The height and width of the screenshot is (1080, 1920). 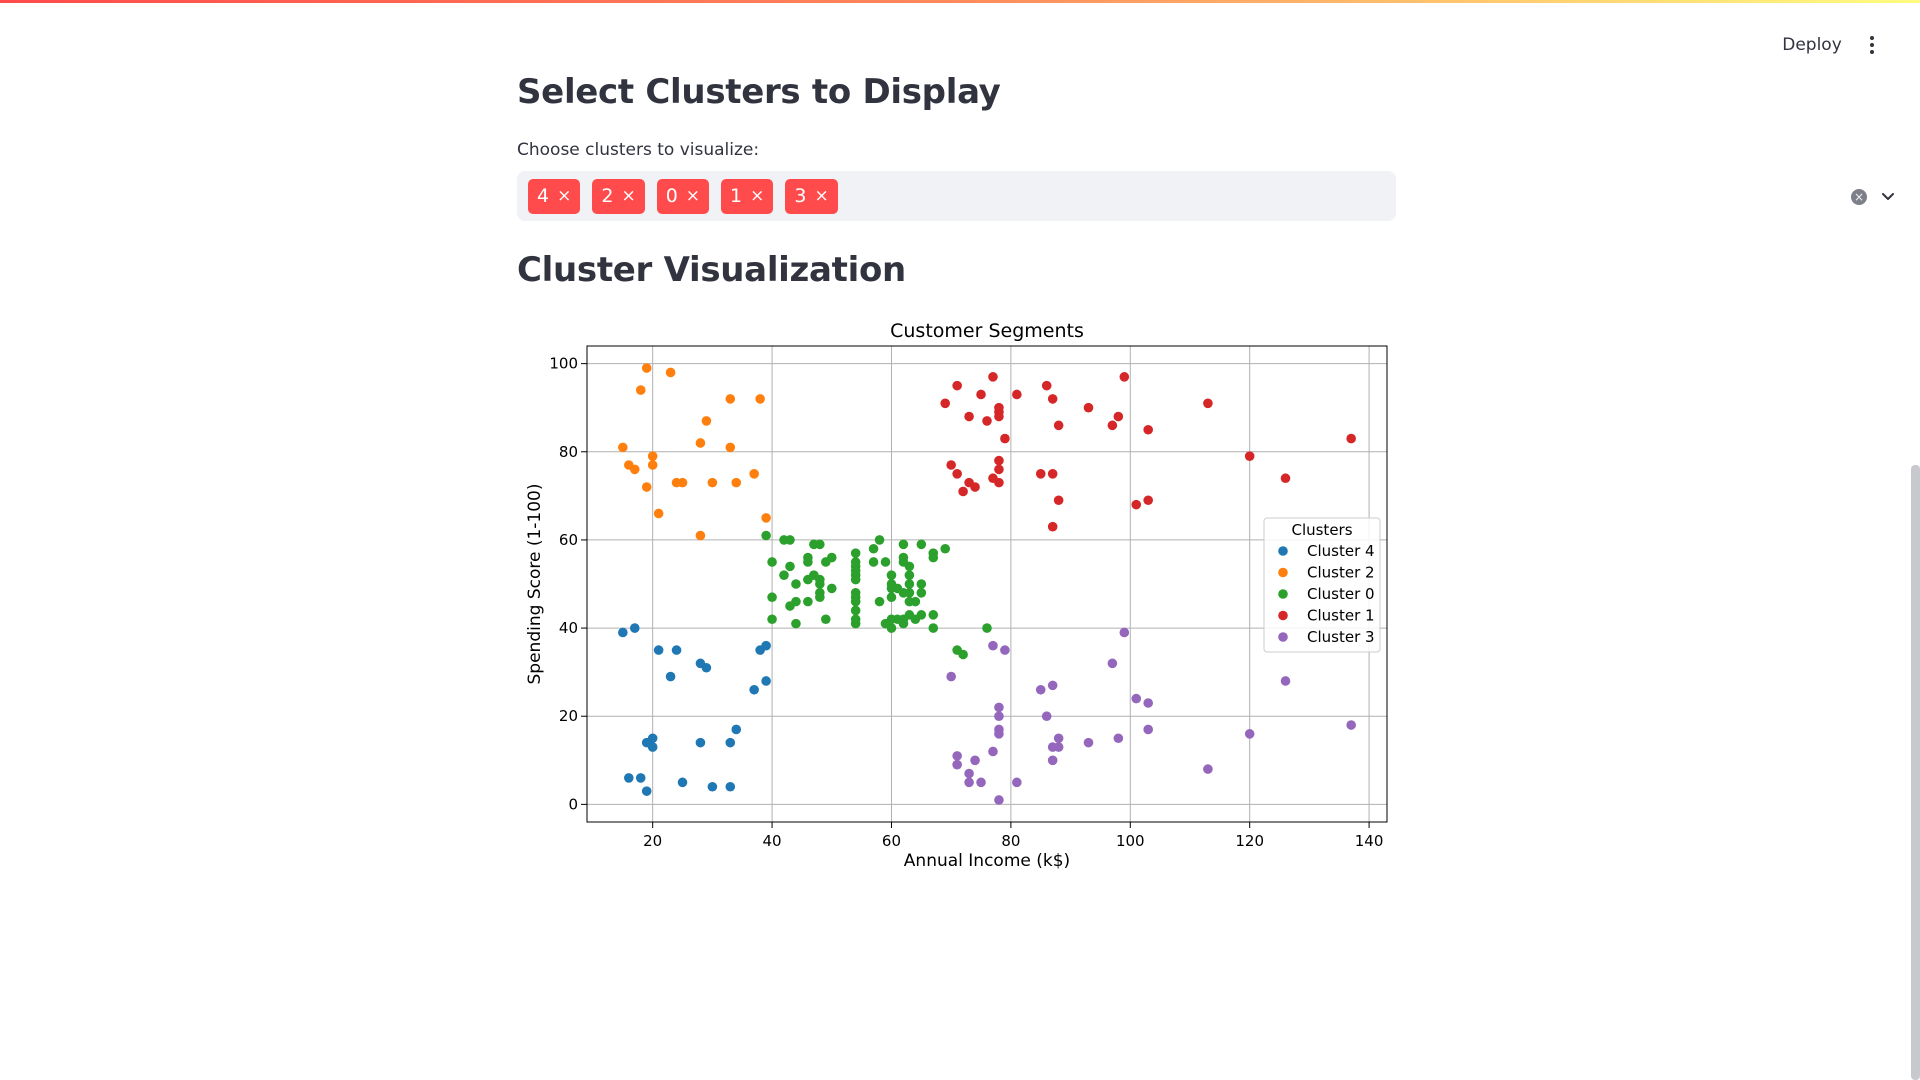 What do you see at coordinates (1915, 772) in the screenshot?
I see `scrollbar` at bounding box center [1915, 772].